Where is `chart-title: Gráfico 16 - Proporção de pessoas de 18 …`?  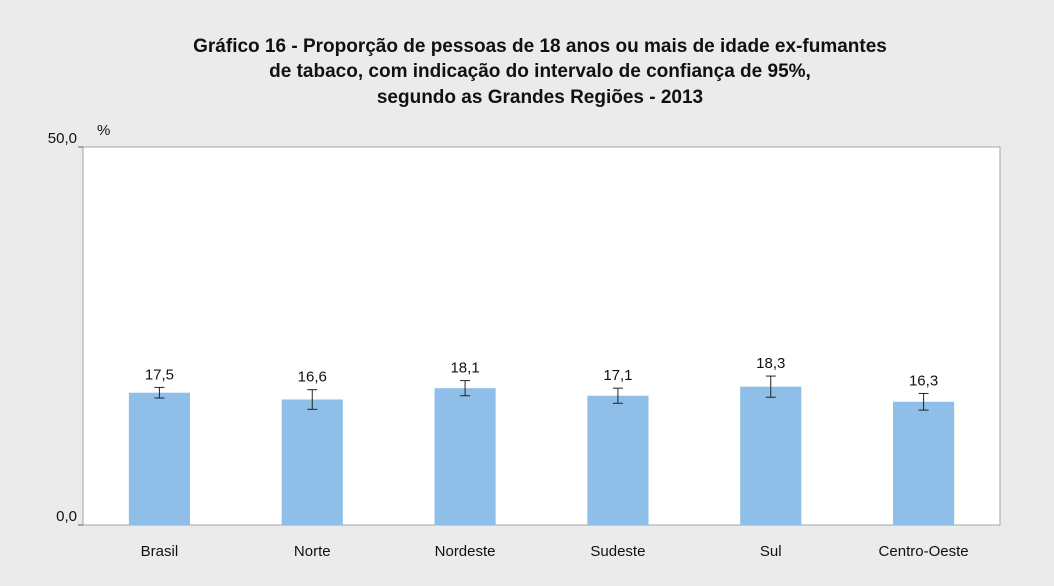 chart-title: Gráfico 16 - Proporção de pessoas de 18 … is located at coordinates (540, 46).